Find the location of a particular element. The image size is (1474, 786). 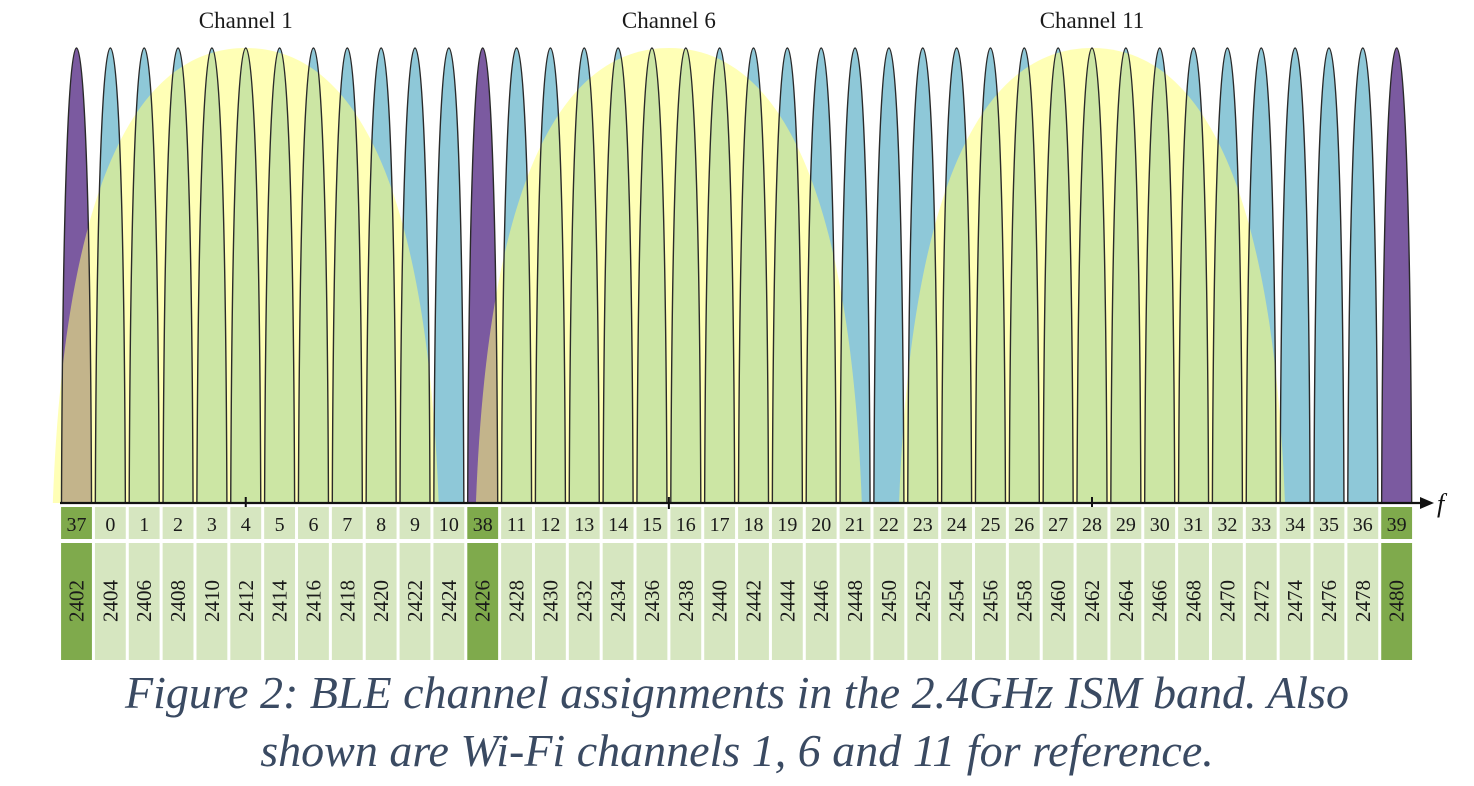

channel-frequency-label: 2472 is located at coordinates (1261, 601).